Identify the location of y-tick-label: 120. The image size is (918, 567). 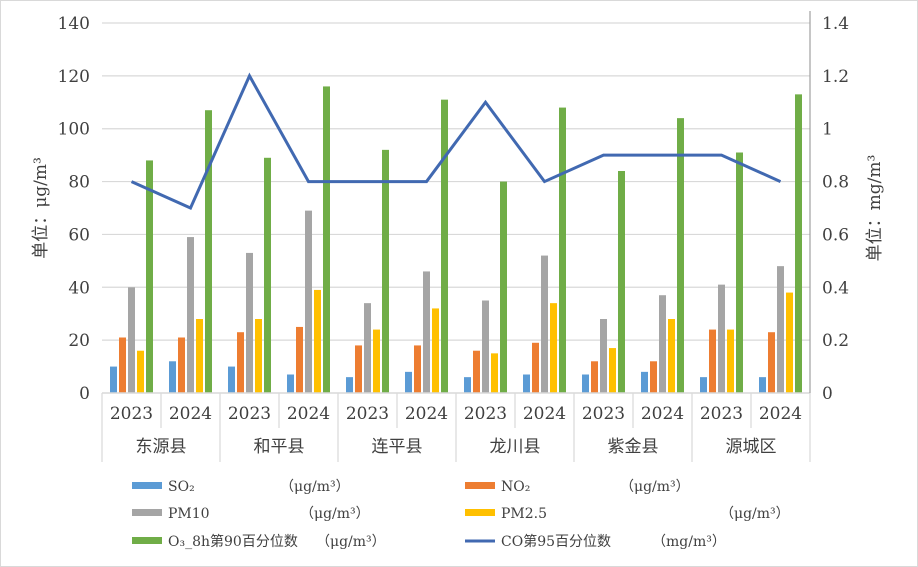
(74, 77).